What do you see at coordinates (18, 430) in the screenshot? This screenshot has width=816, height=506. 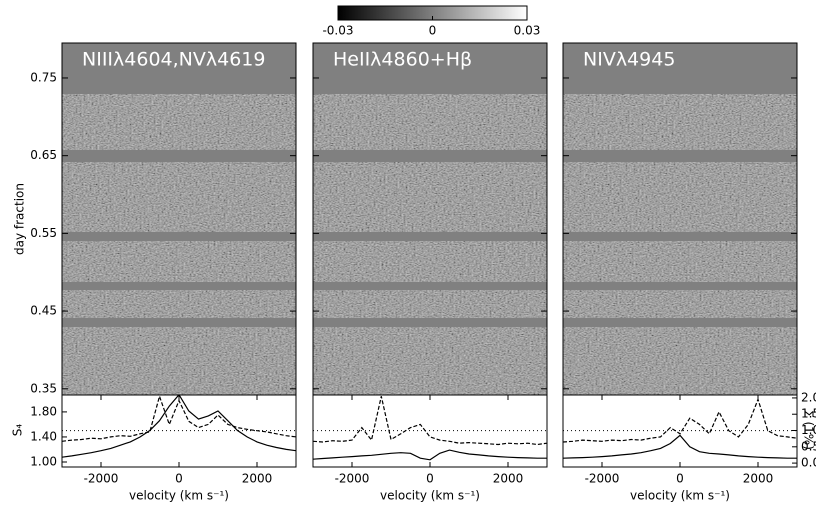 I see `y-axis-label: S₄` at bounding box center [18, 430].